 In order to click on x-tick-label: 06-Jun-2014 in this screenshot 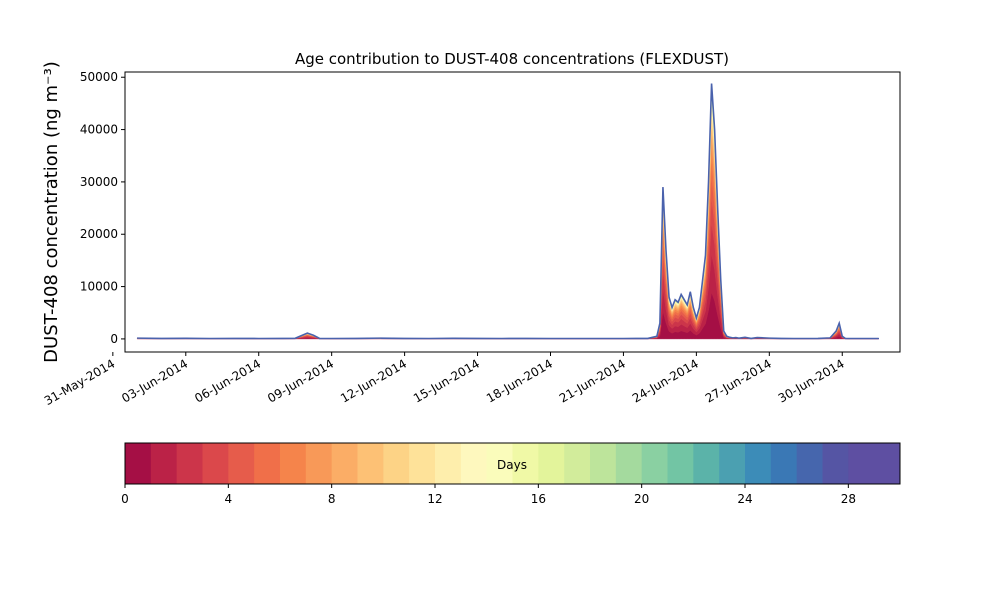, I will do `click(227, 380)`.